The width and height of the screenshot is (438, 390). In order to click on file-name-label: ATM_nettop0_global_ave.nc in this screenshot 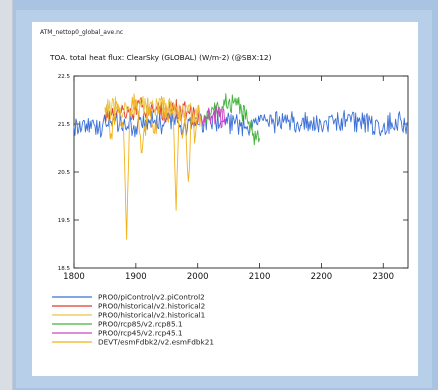, I will do `click(82, 32)`.